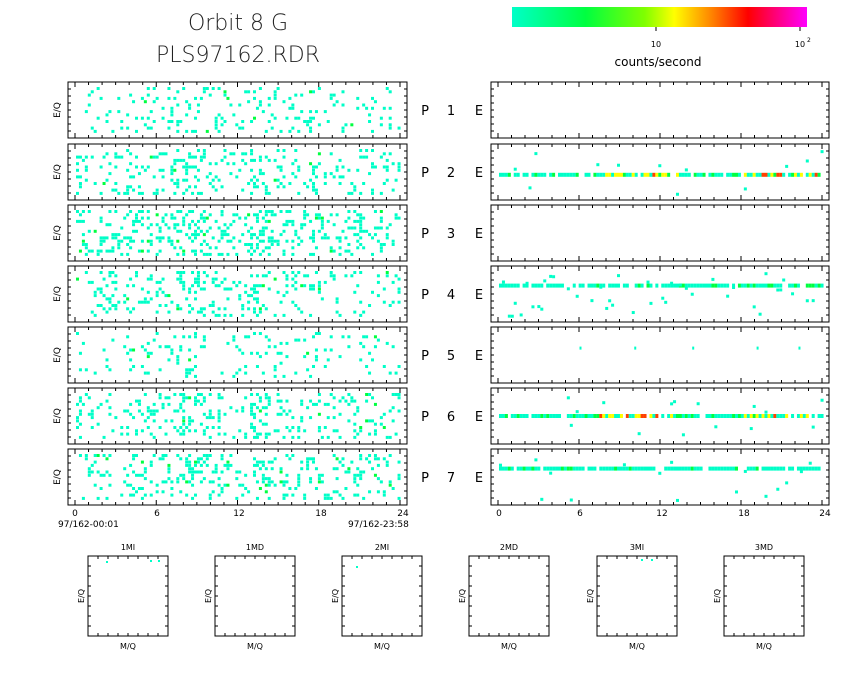 Image resolution: width=850 pixels, height=680 pixels. Describe the element at coordinates (335, 596) in the screenshot. I see `bottom-ylabel-3: E/Q` at that location.